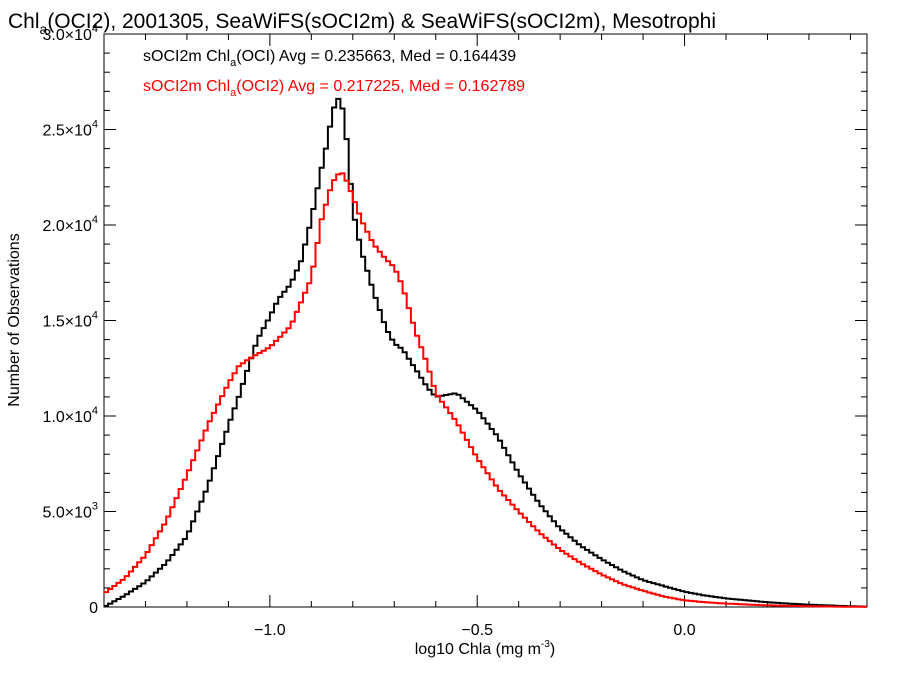  What do you see at coordinates (270, 630) in the screenshot?
I see `x-tick-label: −1.0` at bounding box center [270, 630].